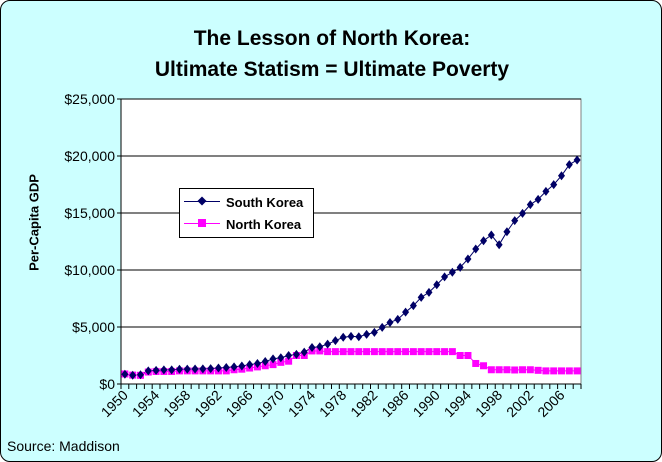 Image resolution: width=662 pixels, height=462 pixels. Describe the element at coordinates (202, 224) in the screenshot. I see `square-marker-icon` at that location.